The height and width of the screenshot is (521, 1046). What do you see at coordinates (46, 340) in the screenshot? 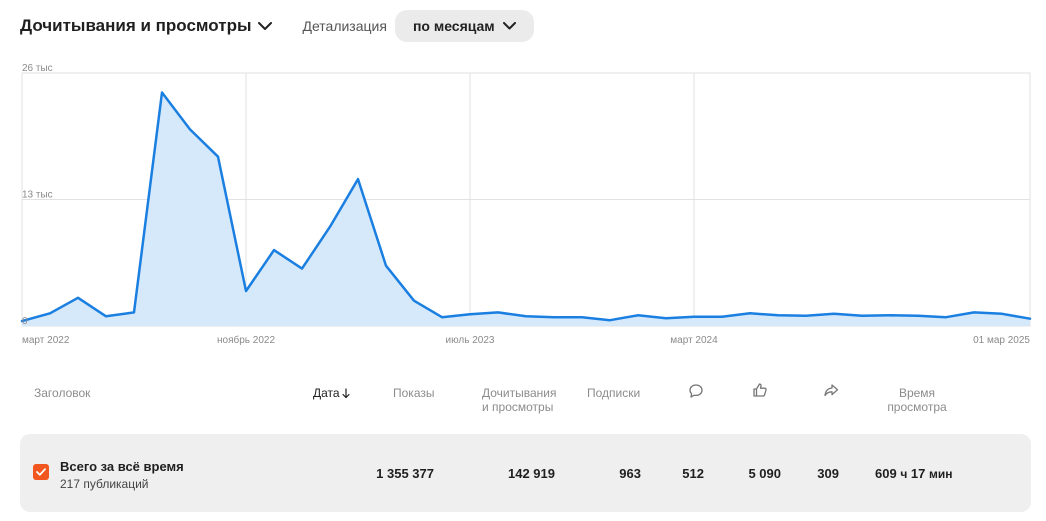
I see `x-tick-label: март 2022` at bounding box center [46, 340].